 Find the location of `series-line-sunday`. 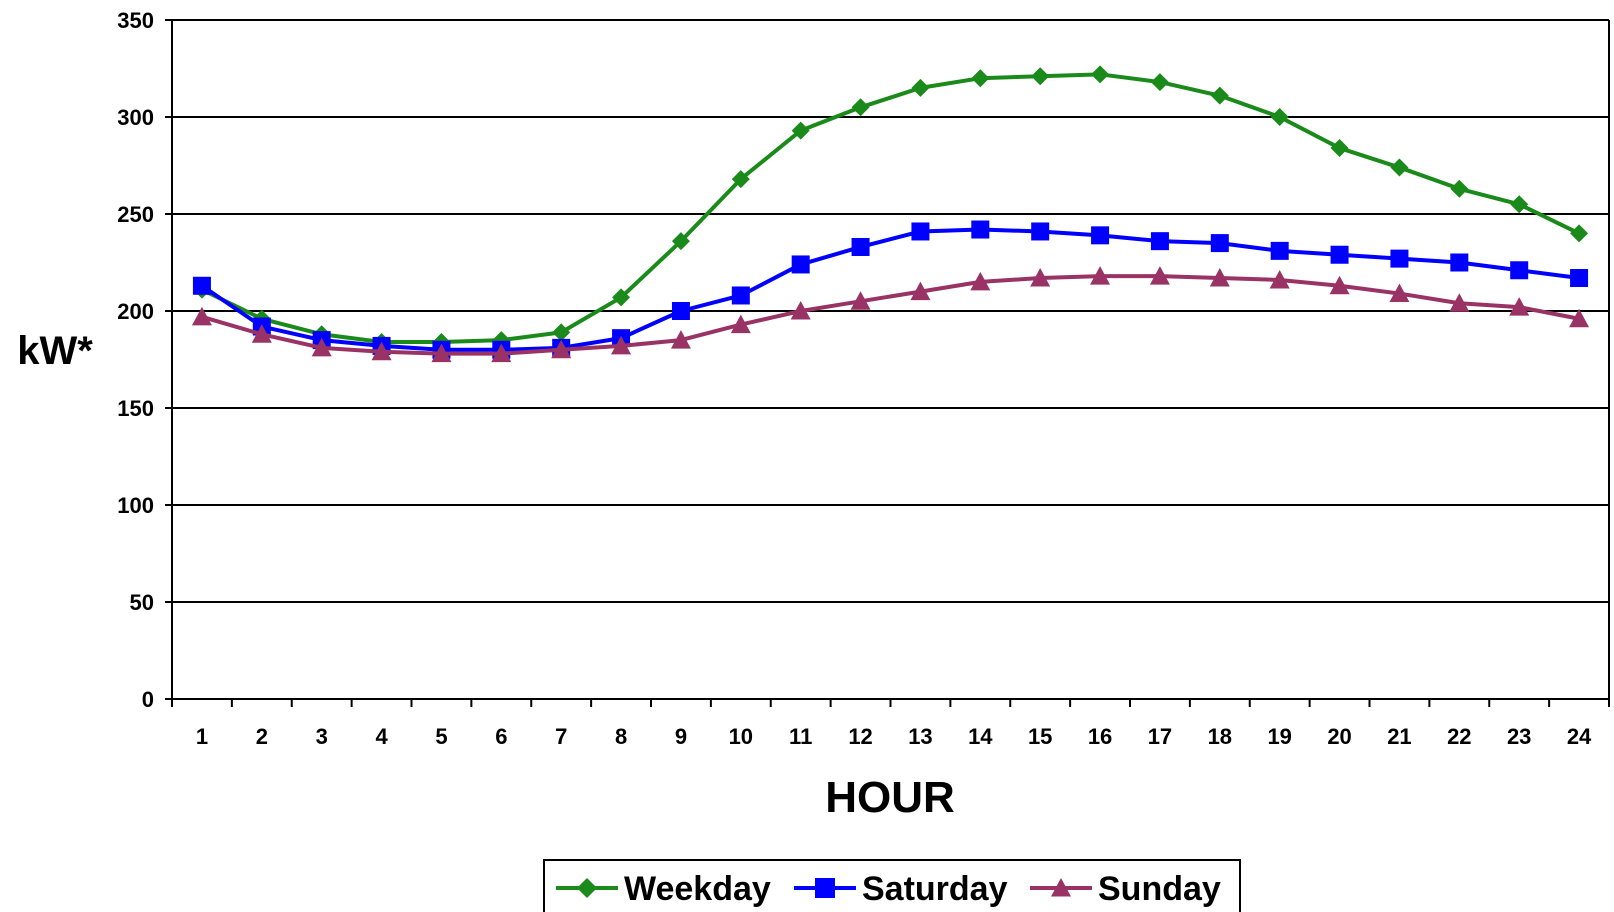

series-line-sunday is located at coordinates (890, 315).